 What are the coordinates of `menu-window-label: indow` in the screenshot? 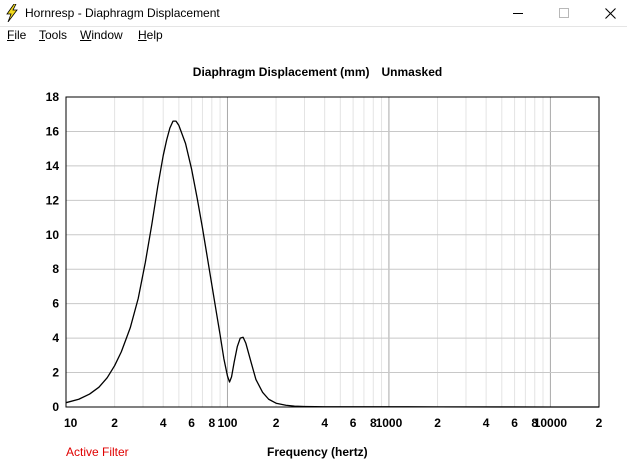 It's located at (107, 35).